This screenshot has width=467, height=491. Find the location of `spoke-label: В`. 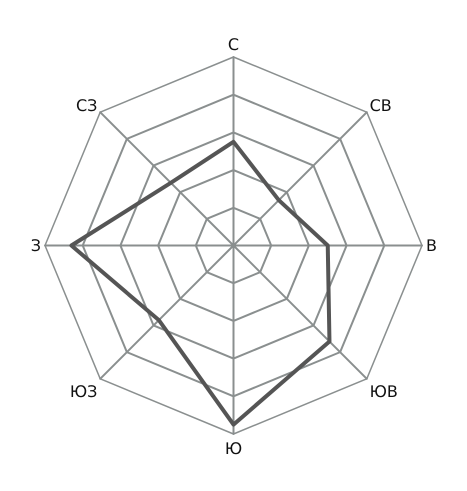

spoke-label: В is located at coordinates (431, 246).